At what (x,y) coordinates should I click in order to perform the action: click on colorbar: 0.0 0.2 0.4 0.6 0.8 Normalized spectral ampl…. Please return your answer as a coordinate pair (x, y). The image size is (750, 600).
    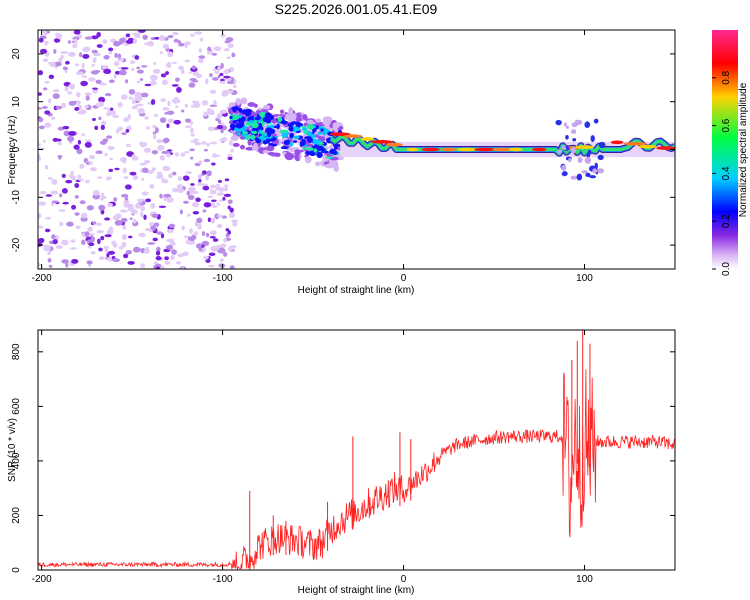
    Looking at the image, I should click on (730, 153).